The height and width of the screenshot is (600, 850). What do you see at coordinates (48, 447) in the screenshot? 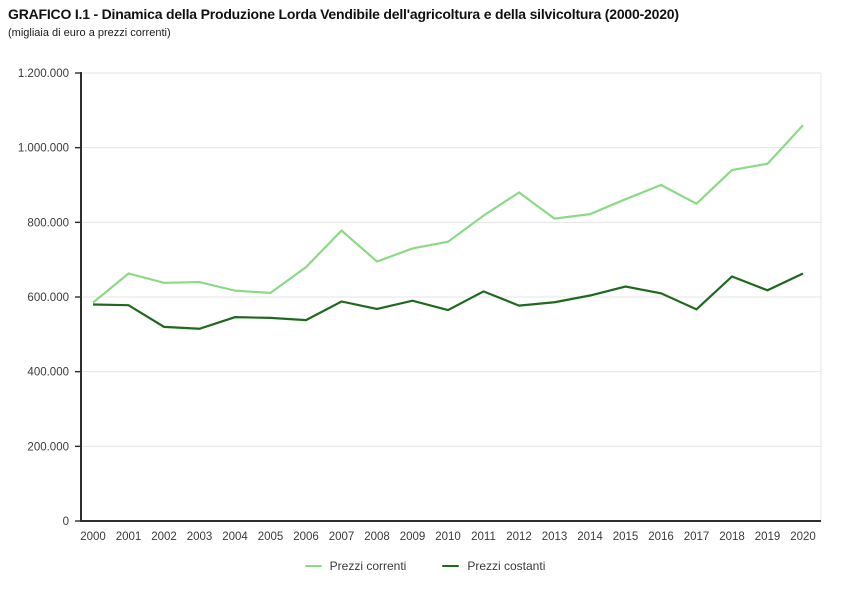
I see `y-axis-tick-label: 200.000` at bounding box center [48, 447].